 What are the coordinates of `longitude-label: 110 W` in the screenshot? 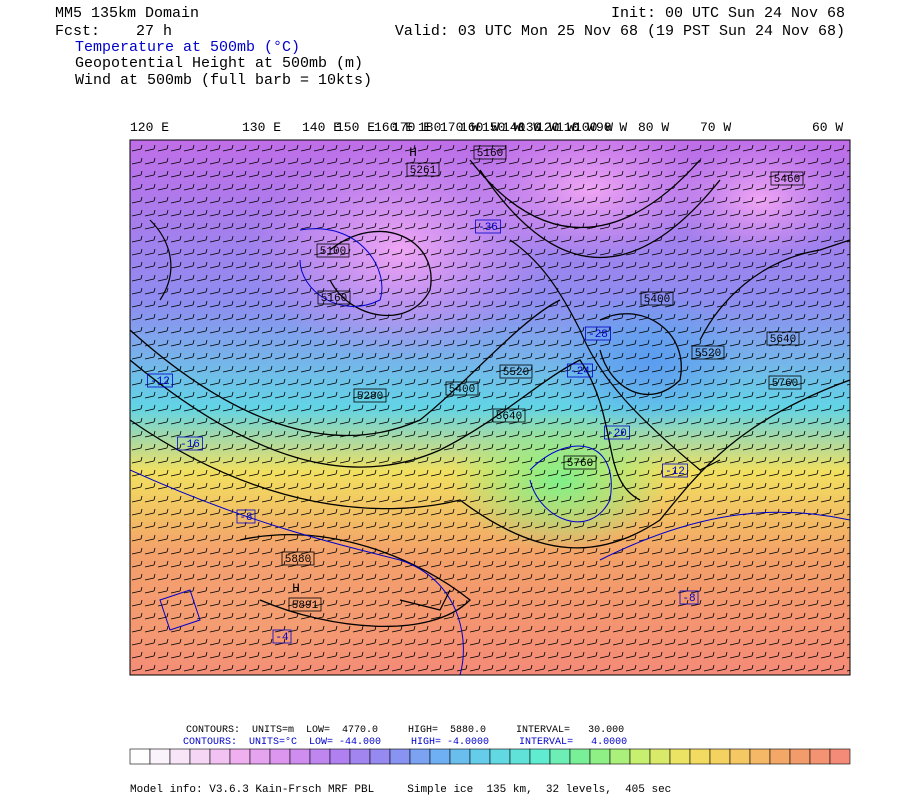 It's located at (575, 127).